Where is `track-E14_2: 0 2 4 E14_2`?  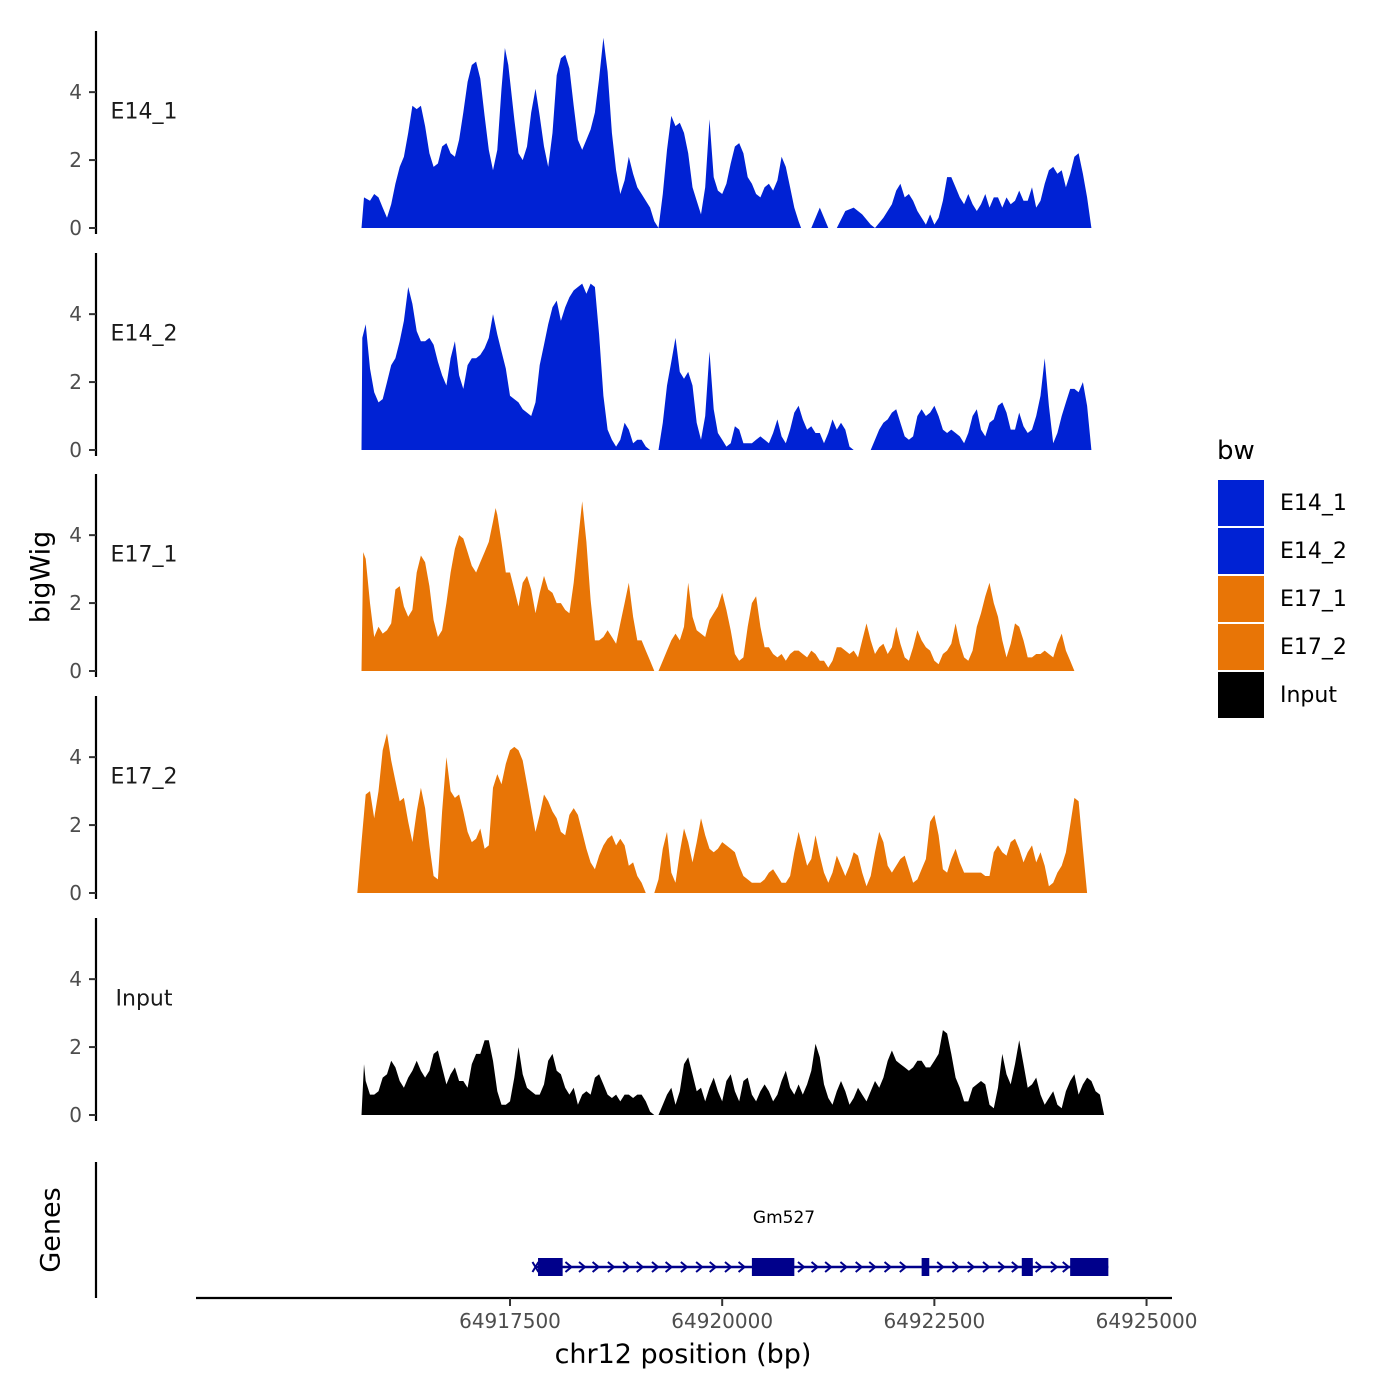 track-E14_2: 0 2 4 E14_2 is located at coordinates (580, 357).